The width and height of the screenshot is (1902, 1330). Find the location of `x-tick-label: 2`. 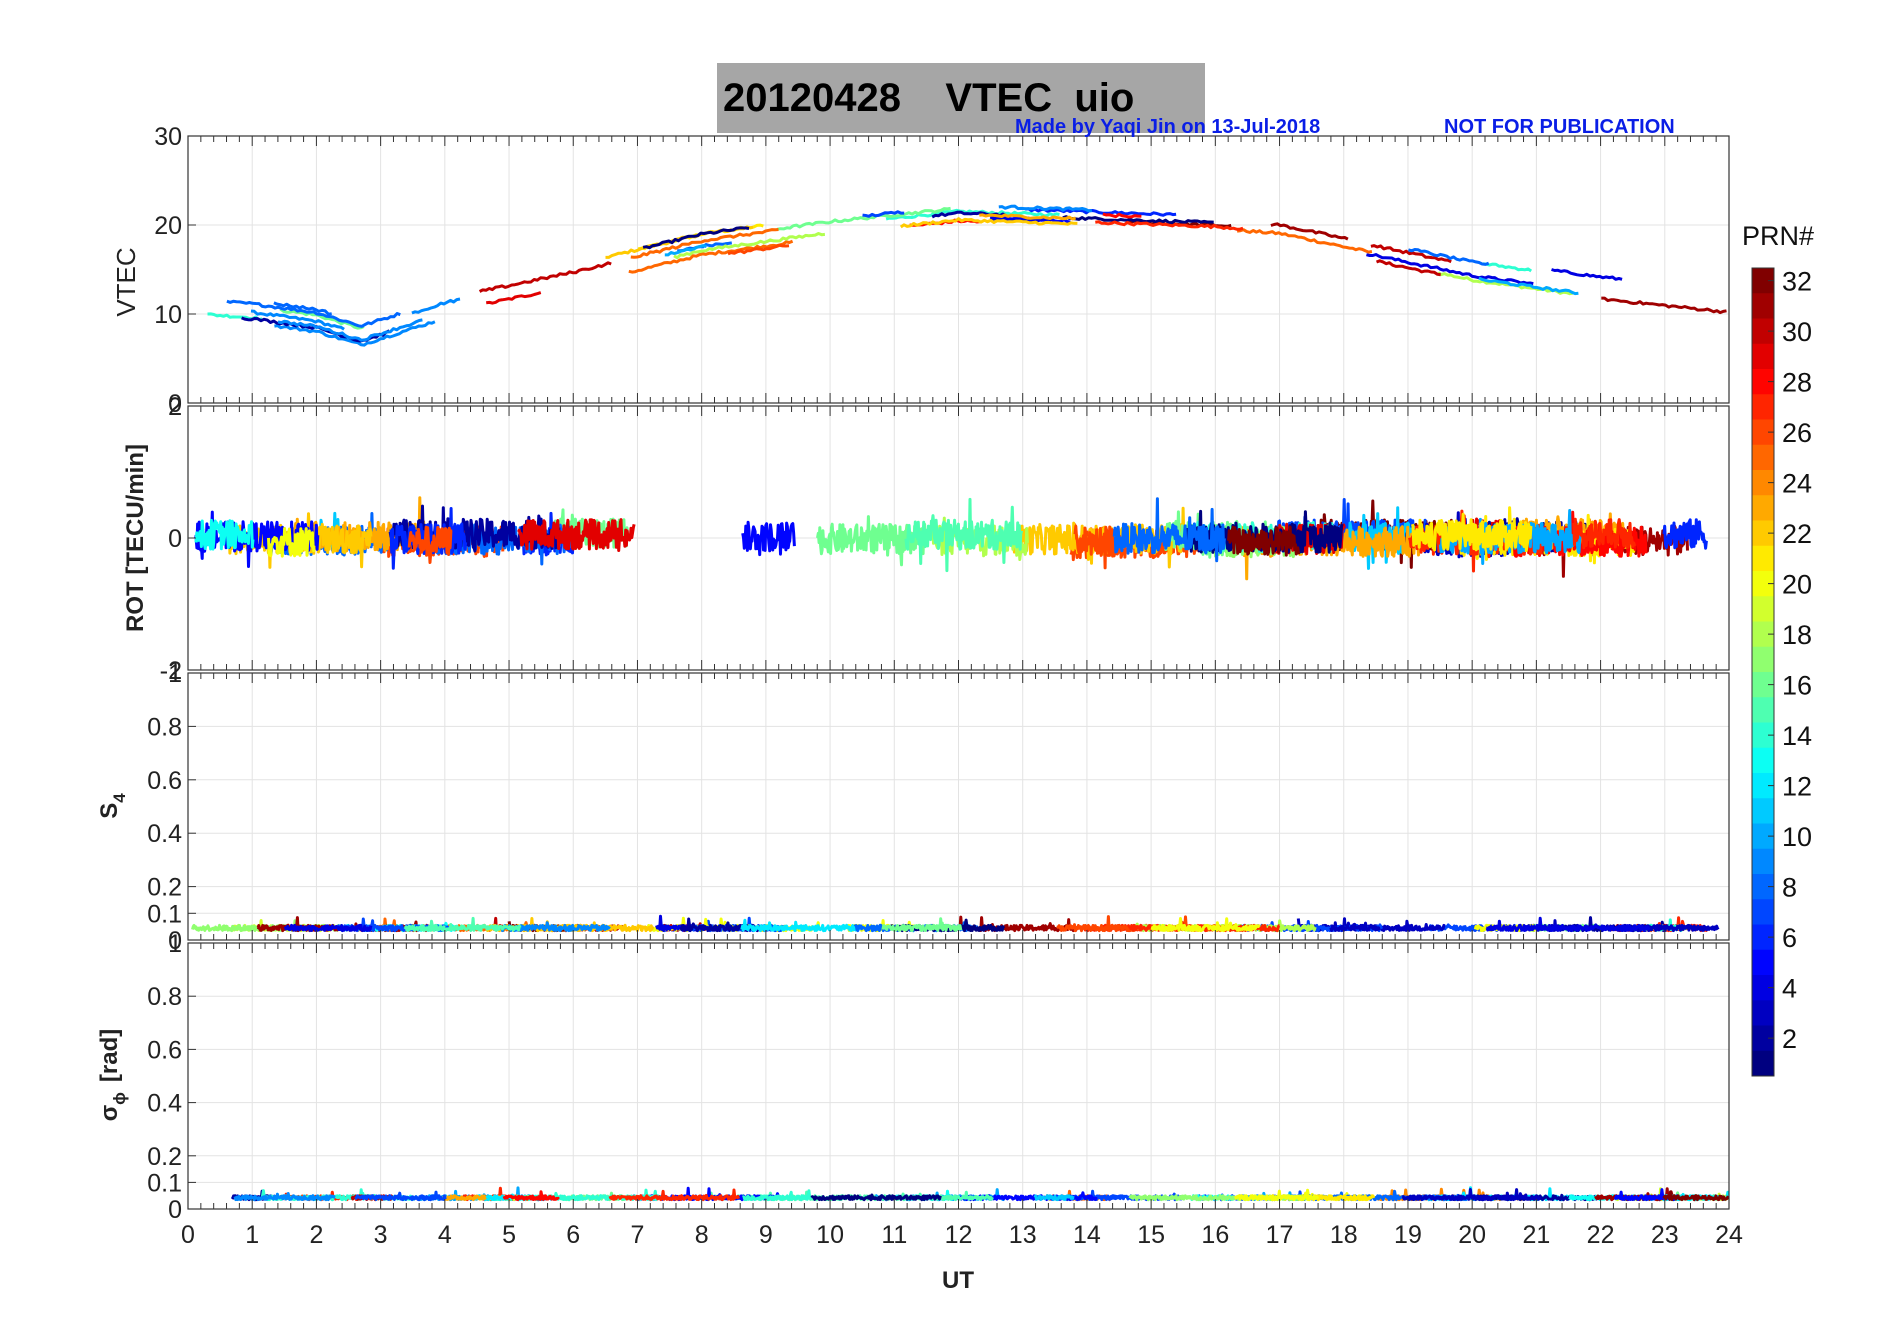

x-tick-label: 2 is located at coordinates (316, 1235).